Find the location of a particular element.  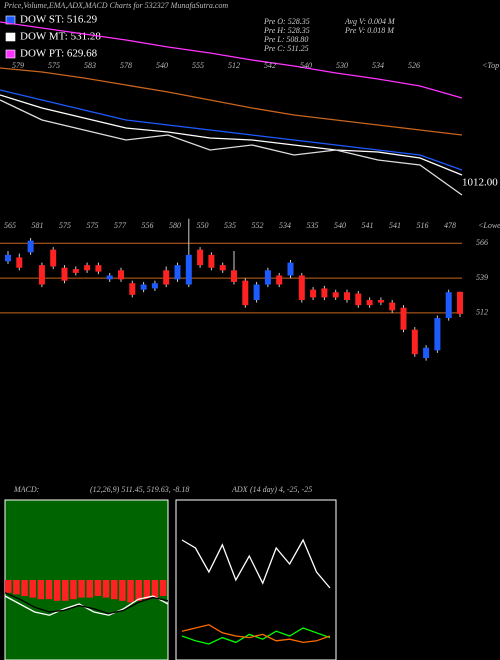

price-label: 556 is located at coordinates (148, 225).